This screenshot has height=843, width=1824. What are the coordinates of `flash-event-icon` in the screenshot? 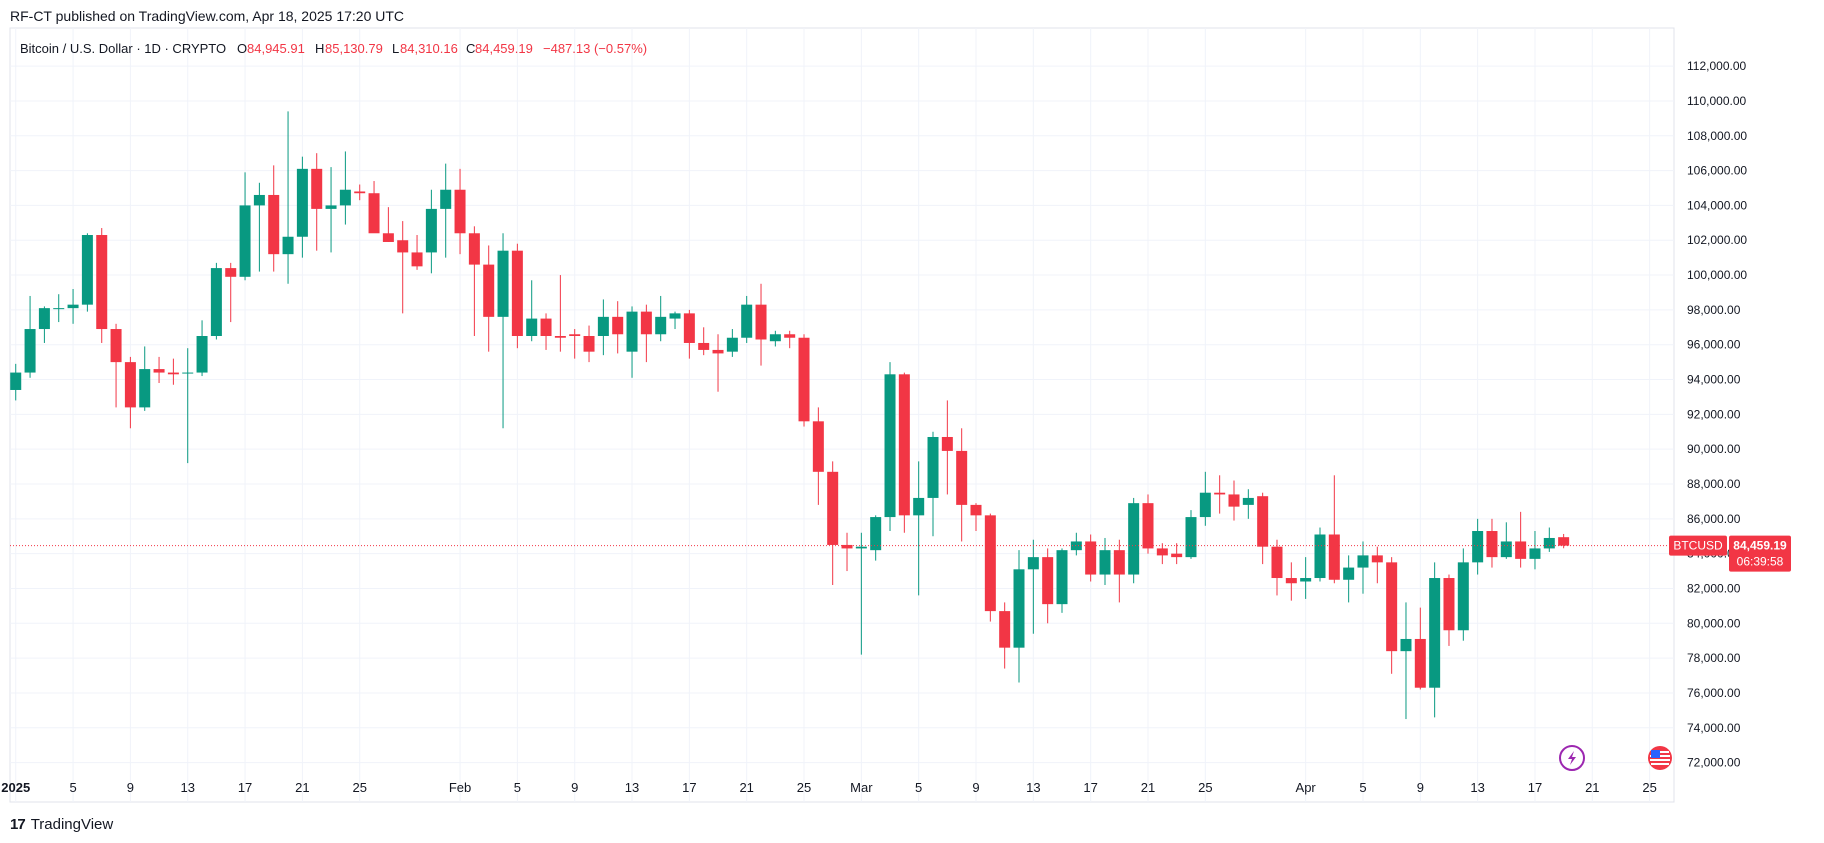 It's located at (1572, 758).